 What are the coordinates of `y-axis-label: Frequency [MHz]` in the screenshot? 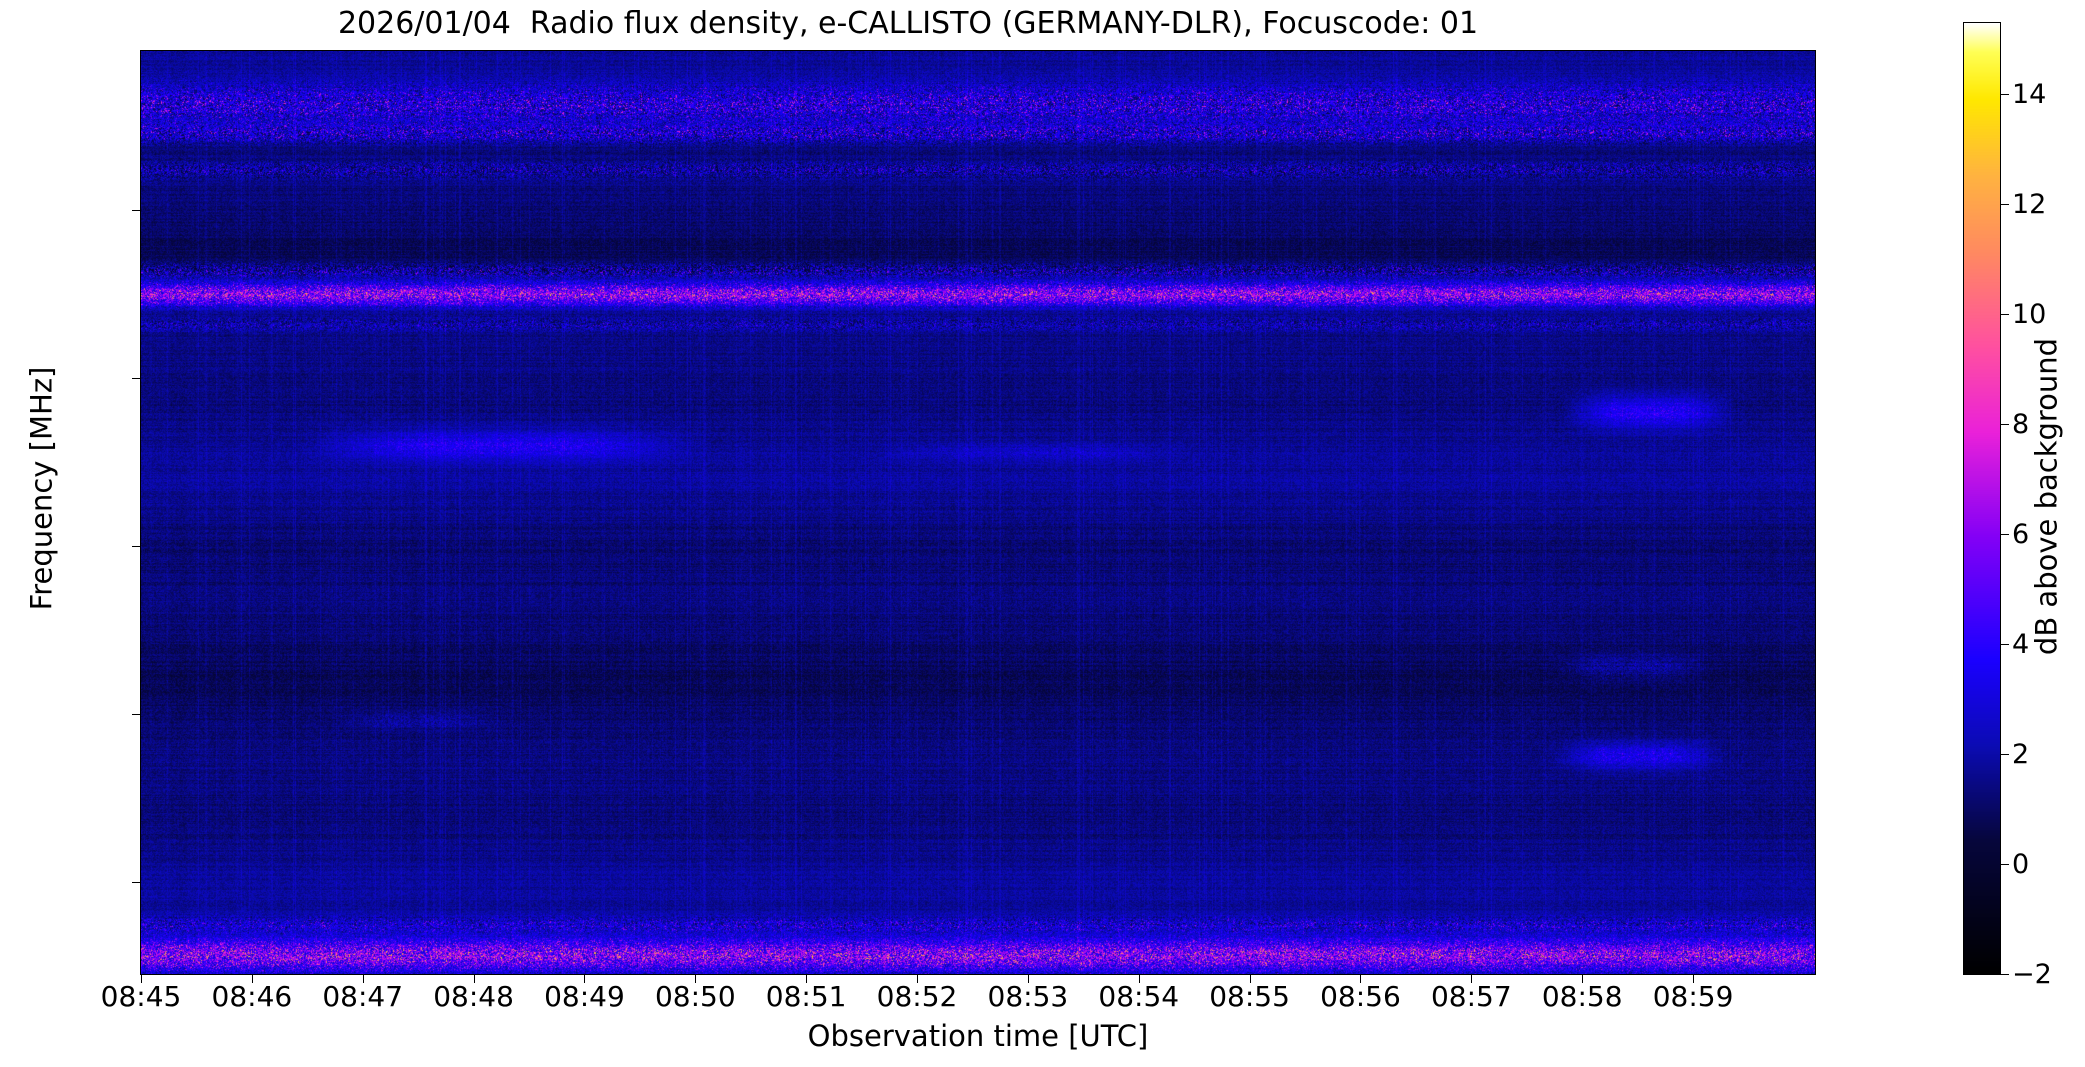 It's located at (41, 488).